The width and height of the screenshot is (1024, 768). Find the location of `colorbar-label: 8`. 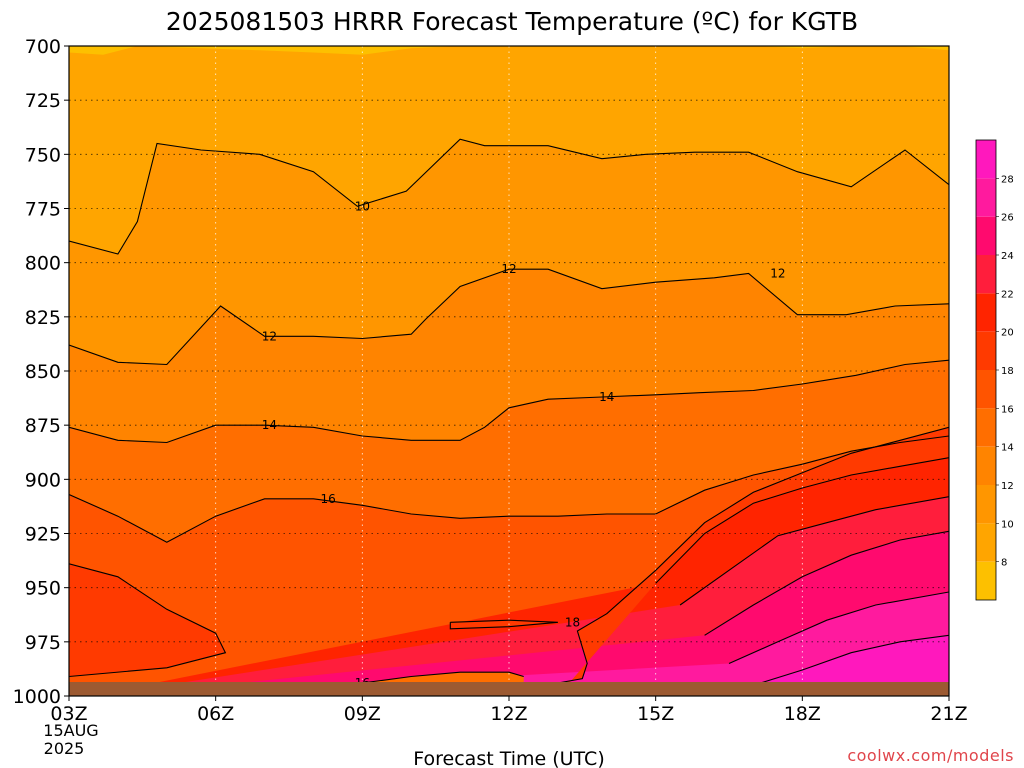

colorbar-label: 8 is located at coordinates (1004, 563).